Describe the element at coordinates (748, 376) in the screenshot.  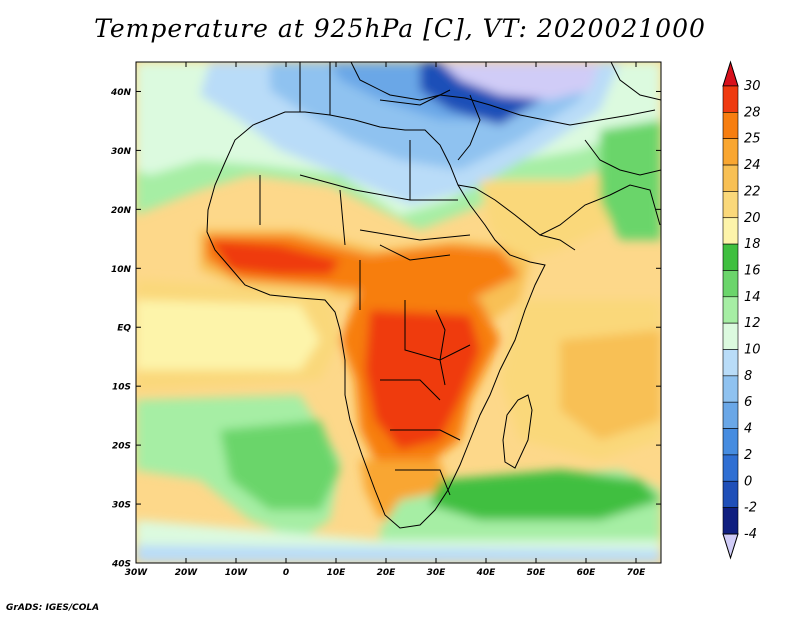
I see `colorbar-label: 8` at that location.